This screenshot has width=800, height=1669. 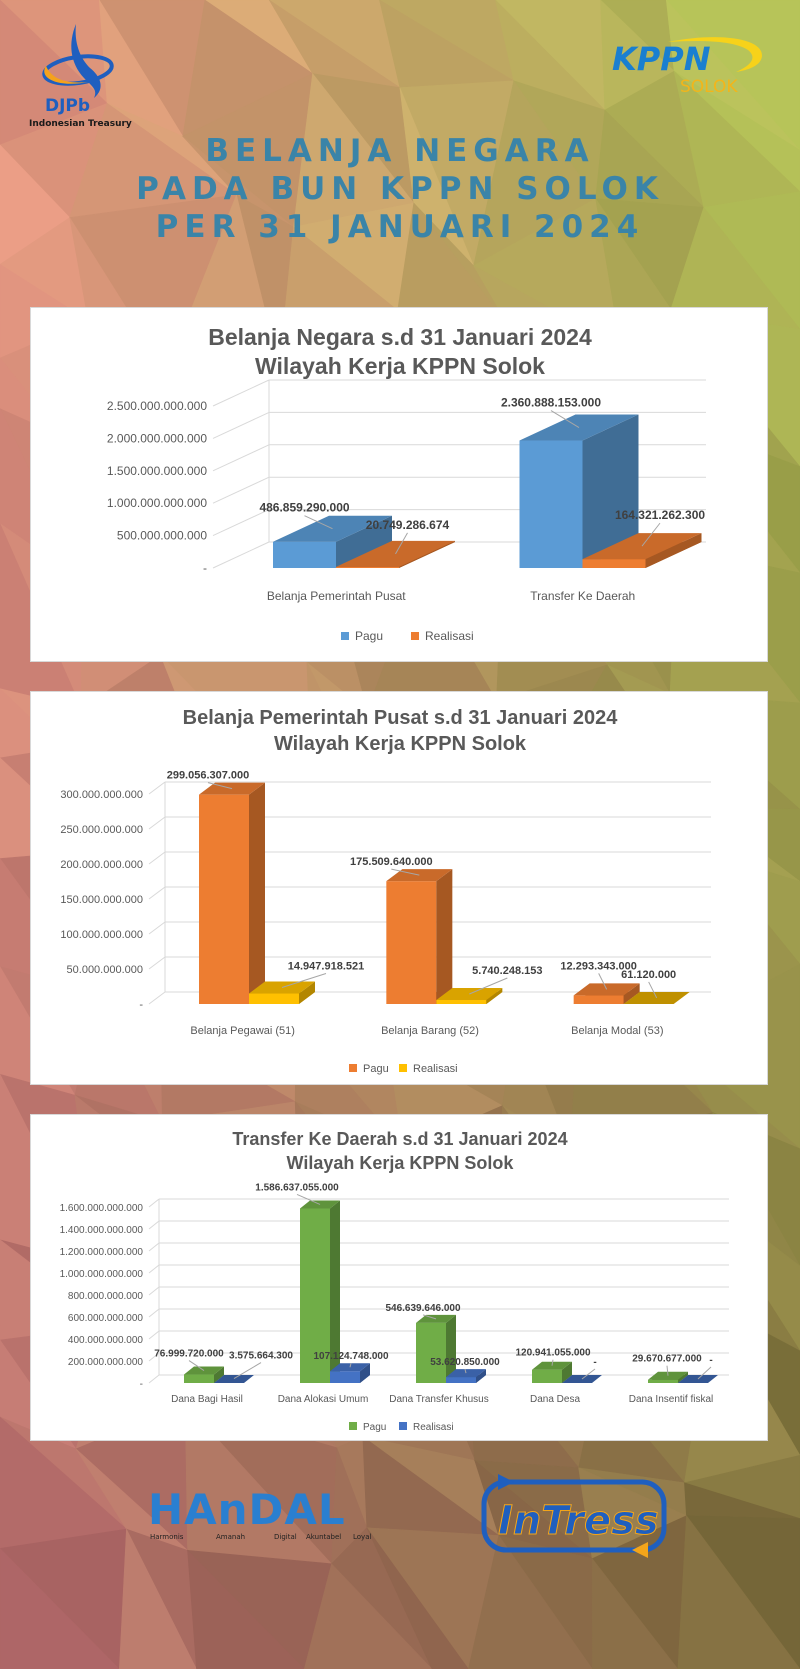 What do you see at coordinates (578, 1521) in the screenshot?
I see `intress-logo-name: InTress` at bounding box center [578, 1521].